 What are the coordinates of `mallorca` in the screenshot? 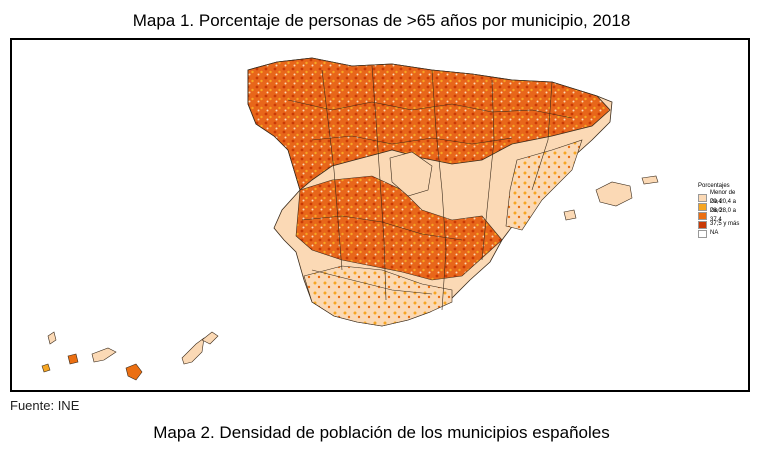 It's located at (614, 194).